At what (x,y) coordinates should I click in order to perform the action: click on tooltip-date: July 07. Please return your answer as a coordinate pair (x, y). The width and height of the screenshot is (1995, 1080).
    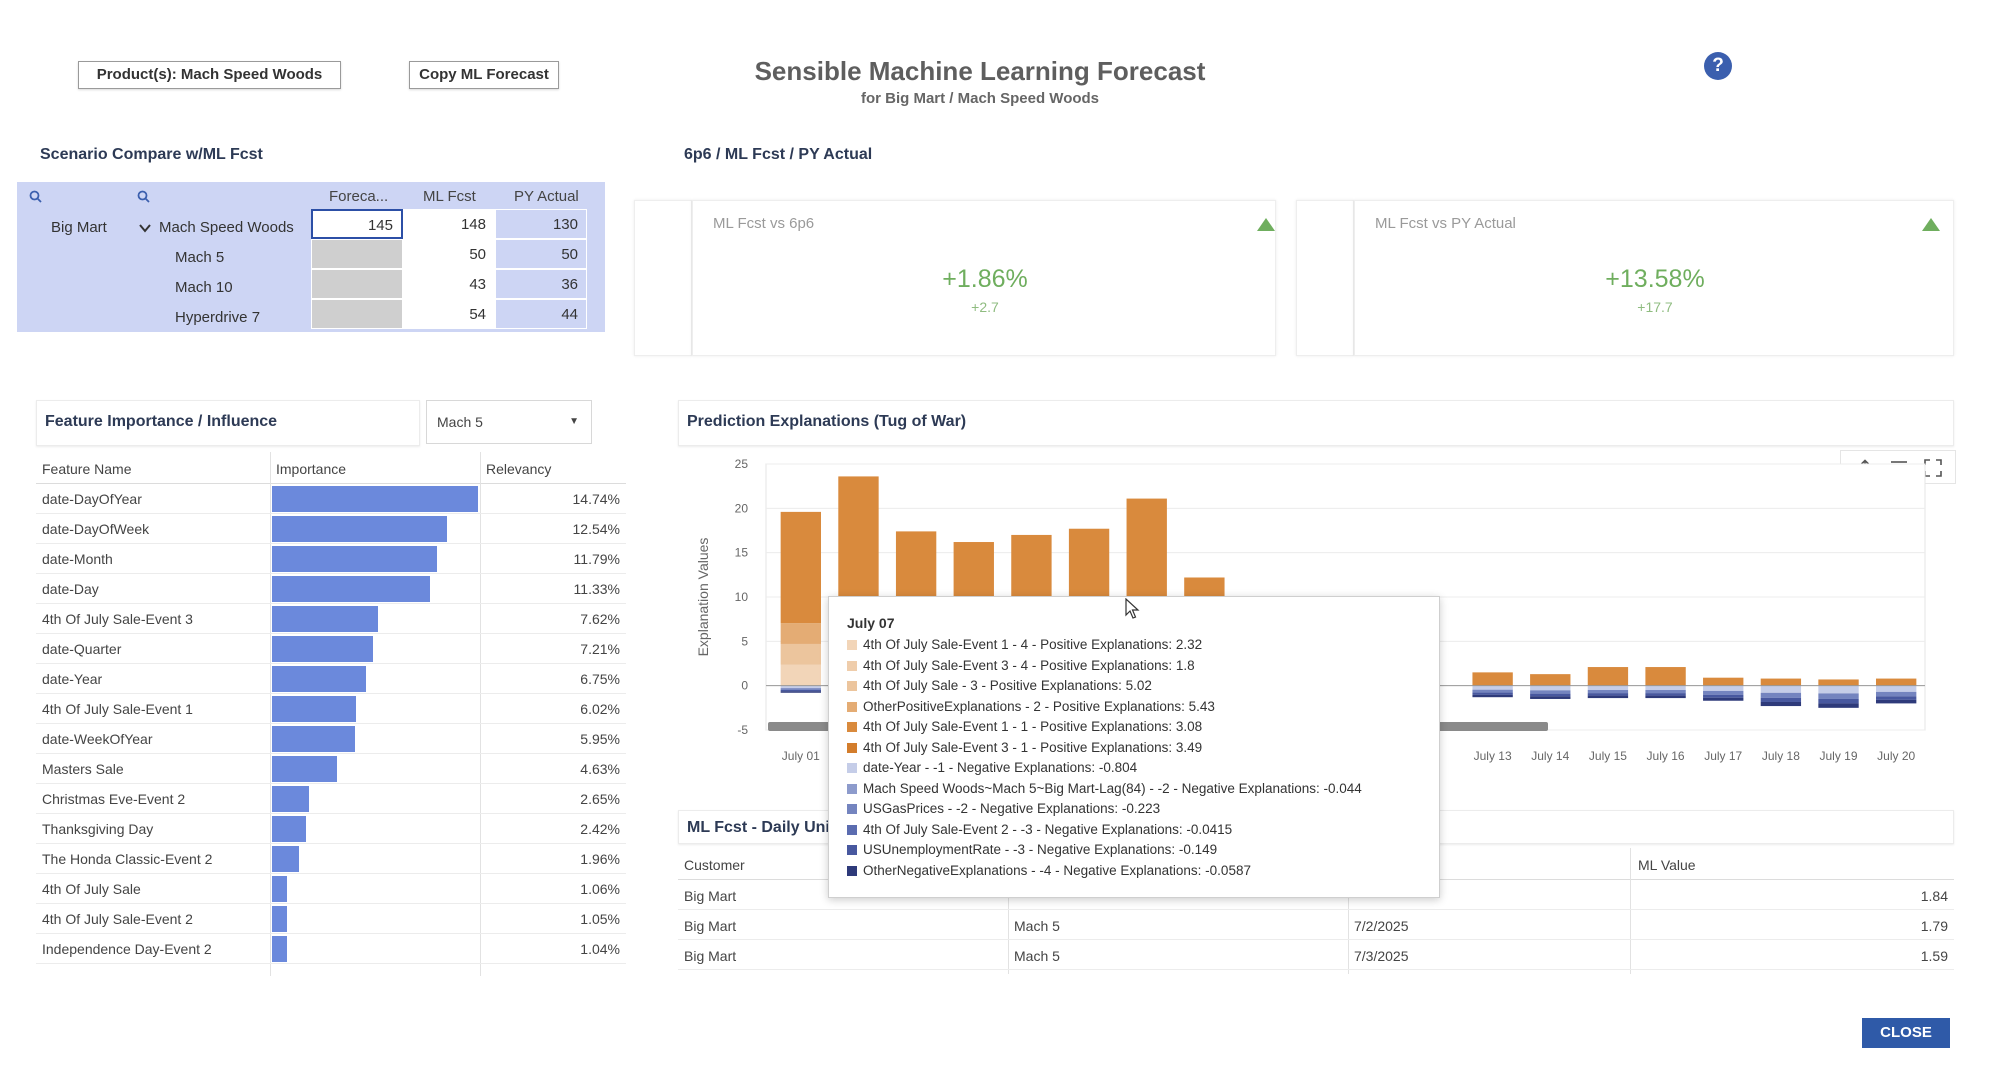
    Looking at the image, I should click on (871, 623).